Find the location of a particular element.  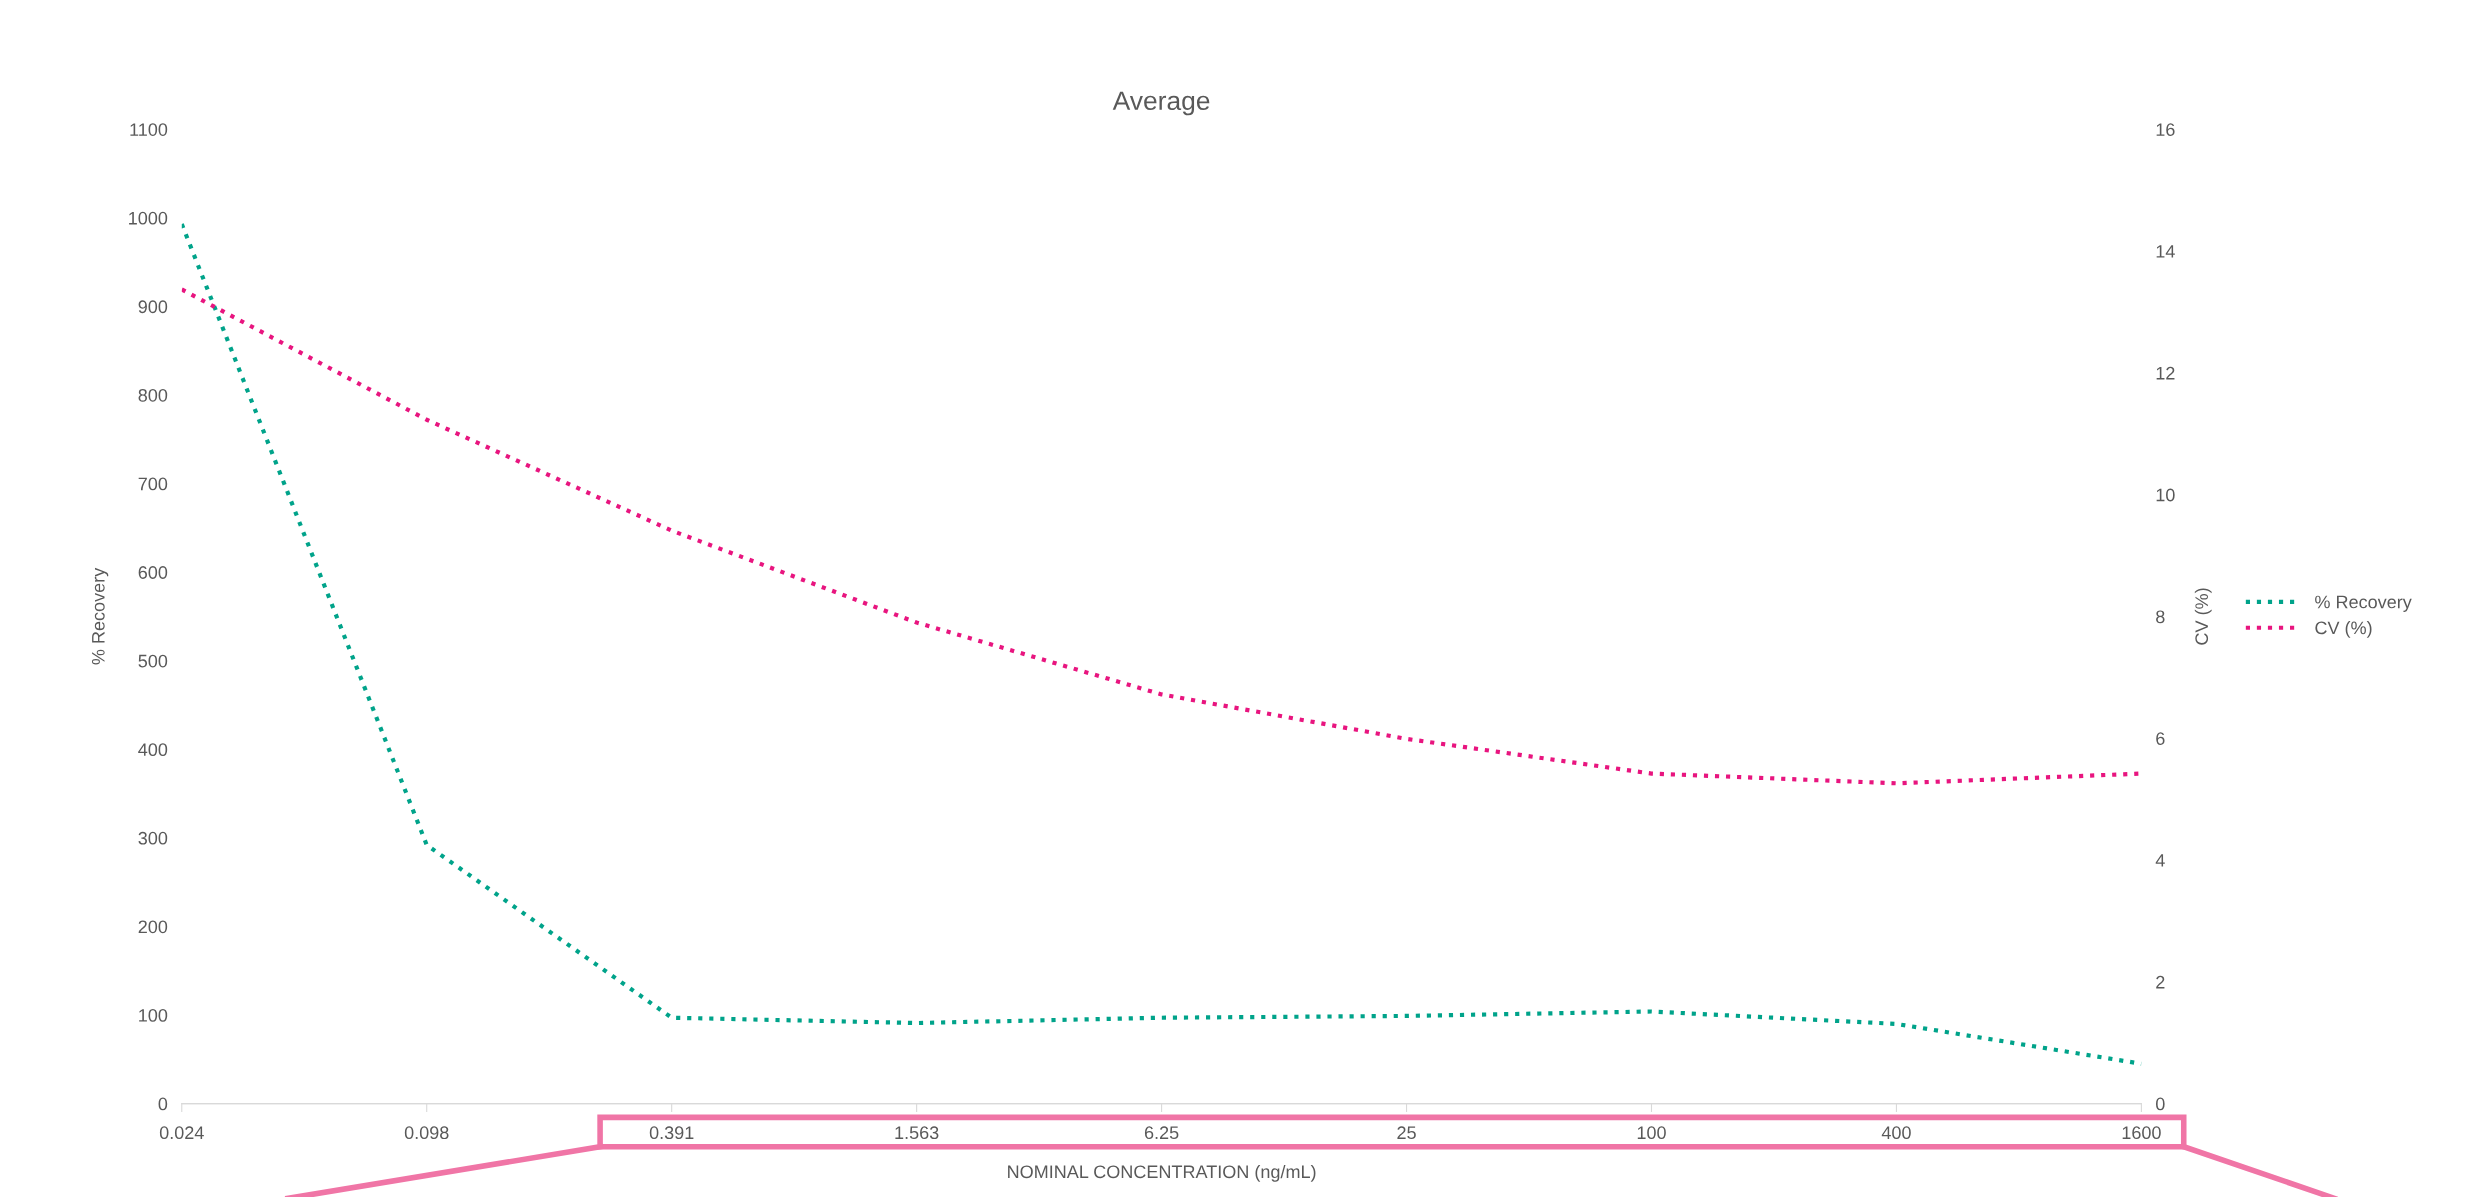

x-tick-label: 1600 is located at coordinates (2141, 1133).